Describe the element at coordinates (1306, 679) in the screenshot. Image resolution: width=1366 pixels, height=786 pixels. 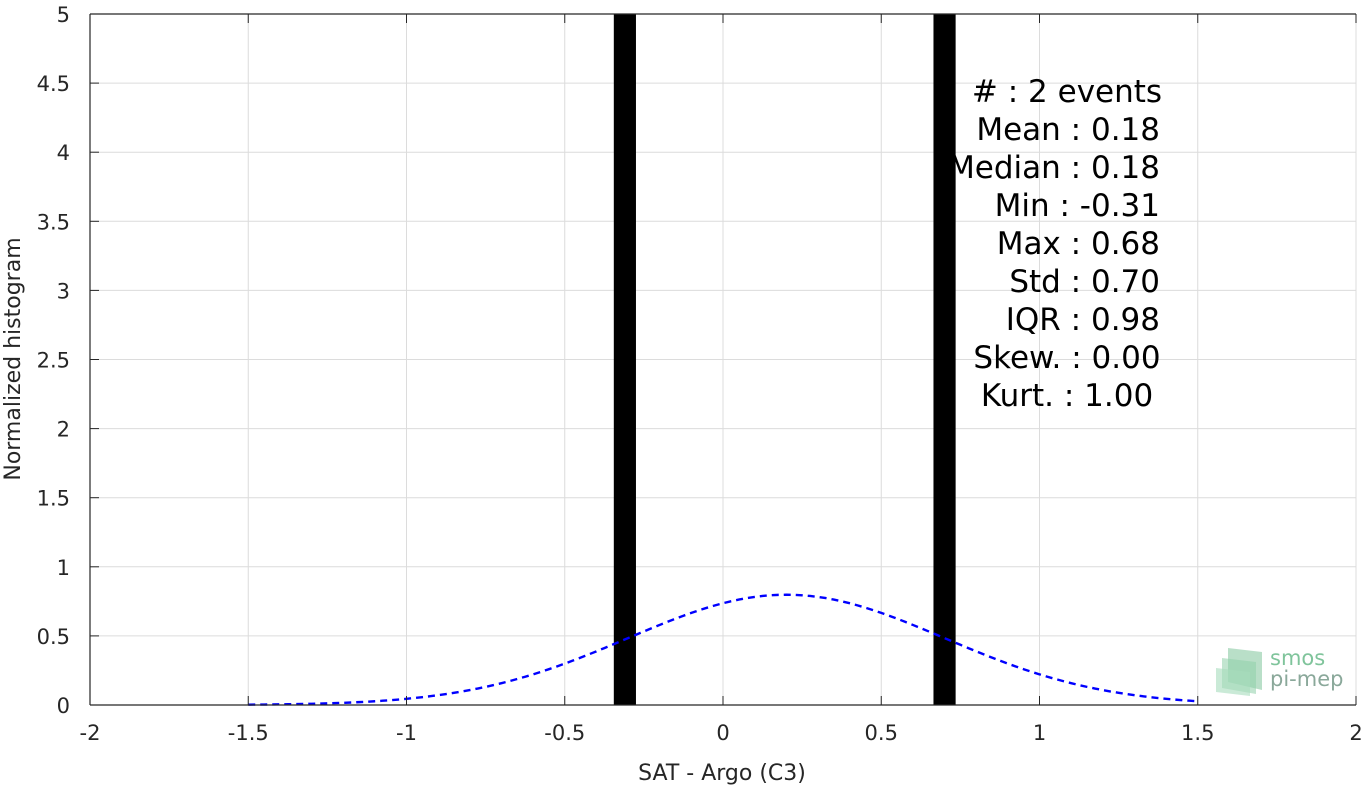
I see `logo-text-pi-mep: pi-mep` at that location.